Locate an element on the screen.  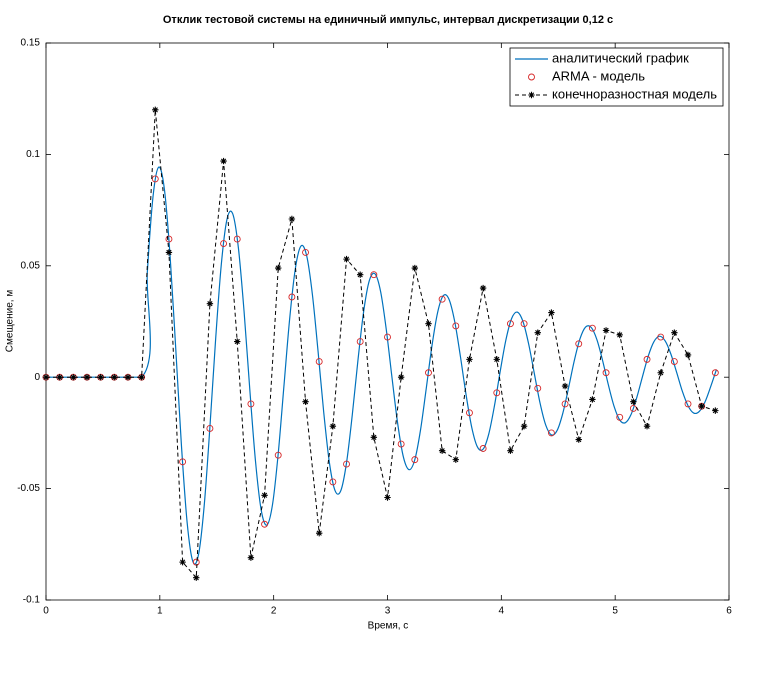
y-tick-label: 0.1 is located at coordinates (33, 154).